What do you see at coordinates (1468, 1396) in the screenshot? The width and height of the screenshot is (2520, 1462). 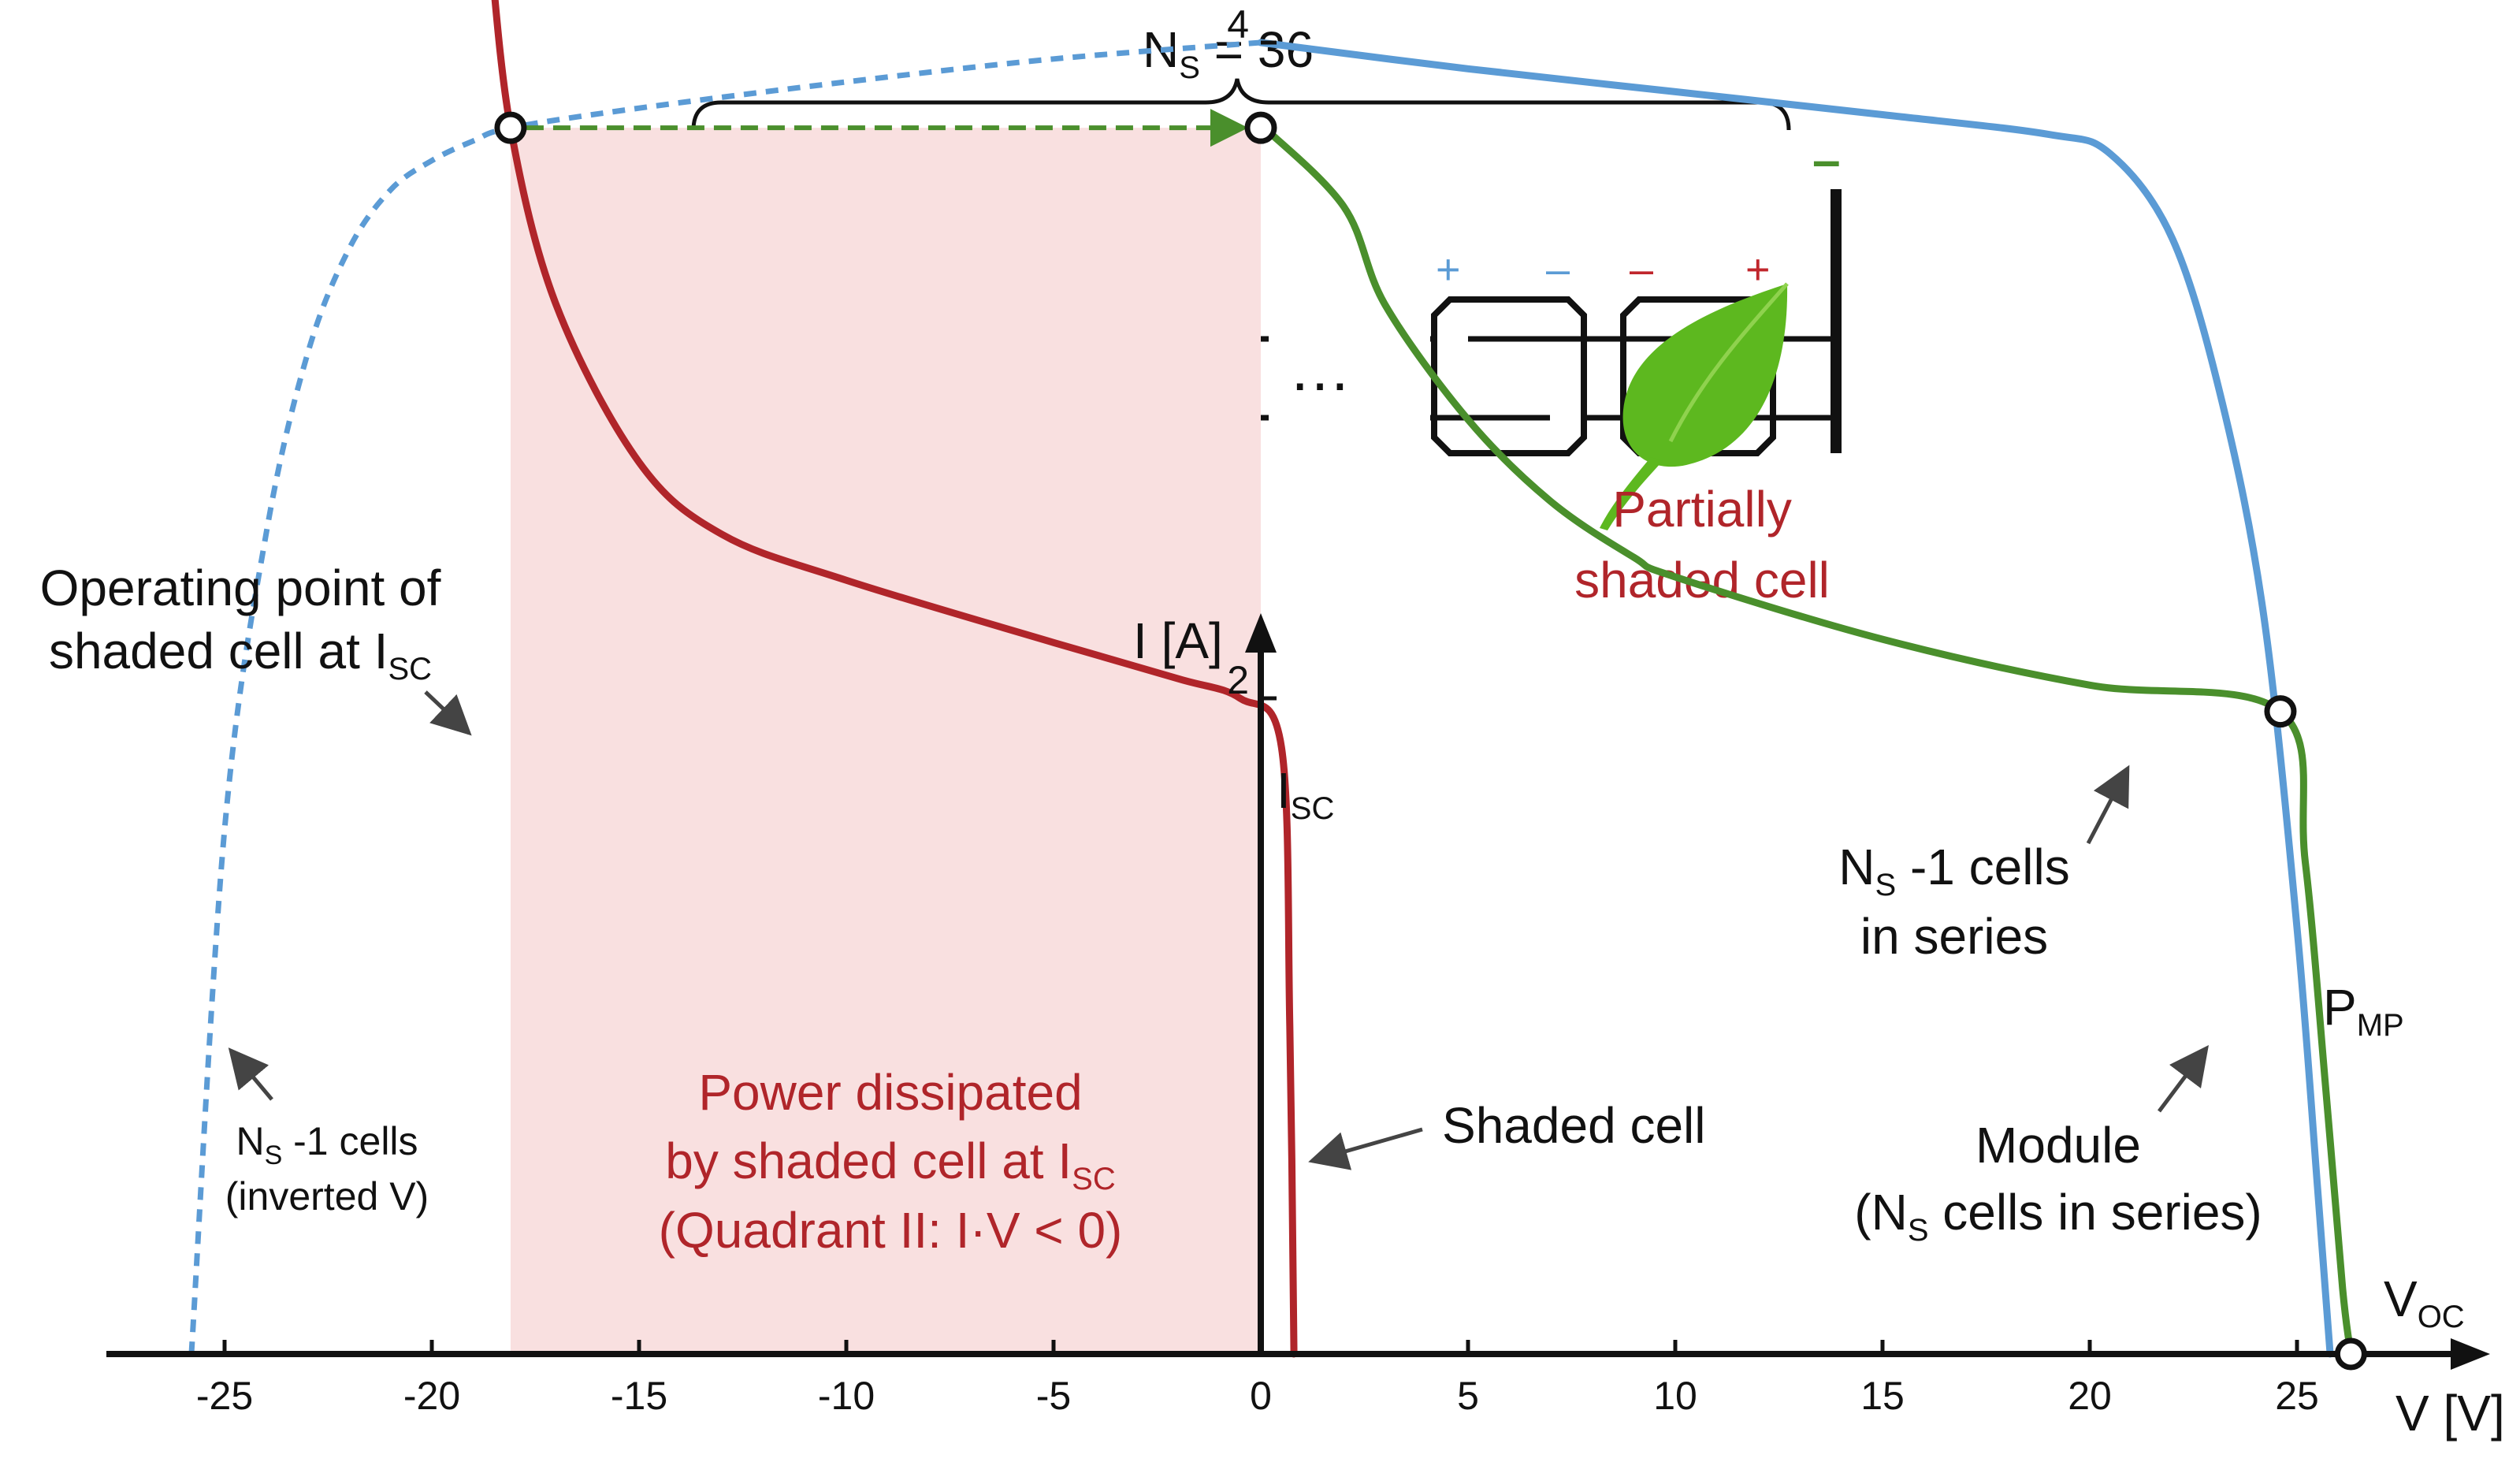 I see `x-tick-label: 5` at bounding box center [1468, 1396].